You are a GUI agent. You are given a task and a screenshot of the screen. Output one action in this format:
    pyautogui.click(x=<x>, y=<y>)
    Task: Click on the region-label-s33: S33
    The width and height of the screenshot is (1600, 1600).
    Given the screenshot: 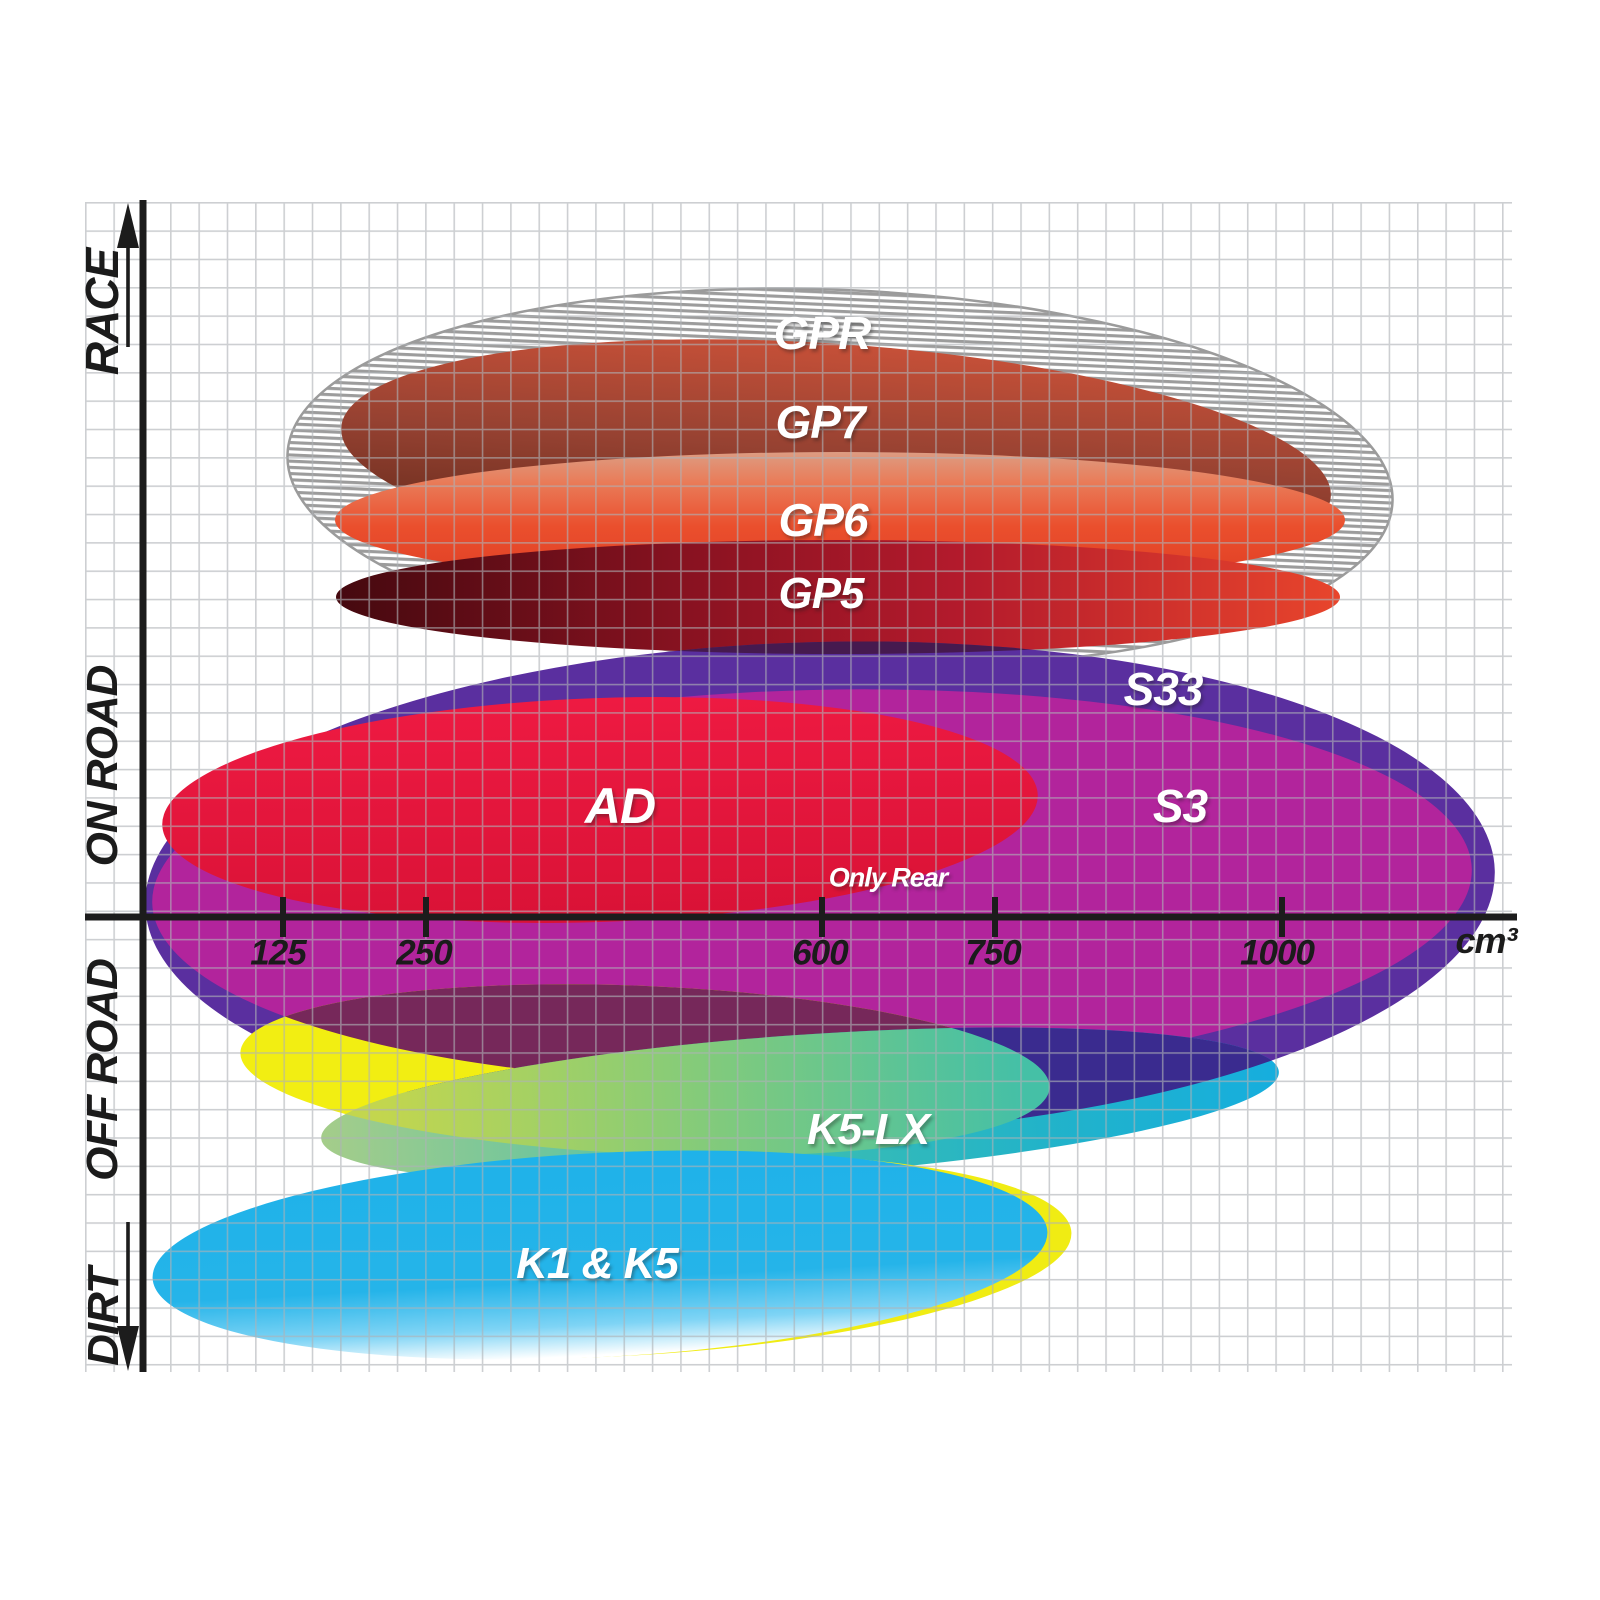 What is the action you would take?
    pyautogui.click(x=1163, y=689)
    